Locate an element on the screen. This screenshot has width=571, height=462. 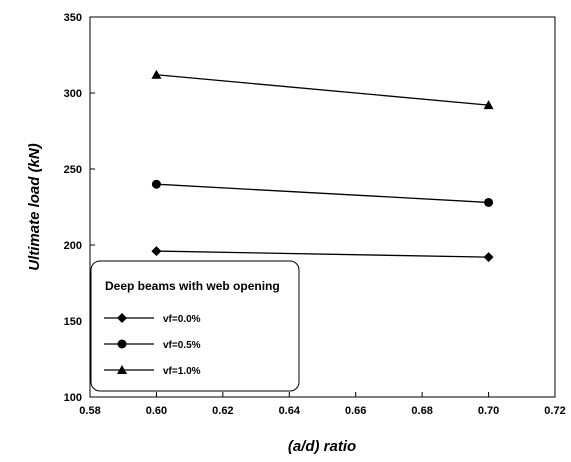
series-circle is located at coordinates (322, 193).